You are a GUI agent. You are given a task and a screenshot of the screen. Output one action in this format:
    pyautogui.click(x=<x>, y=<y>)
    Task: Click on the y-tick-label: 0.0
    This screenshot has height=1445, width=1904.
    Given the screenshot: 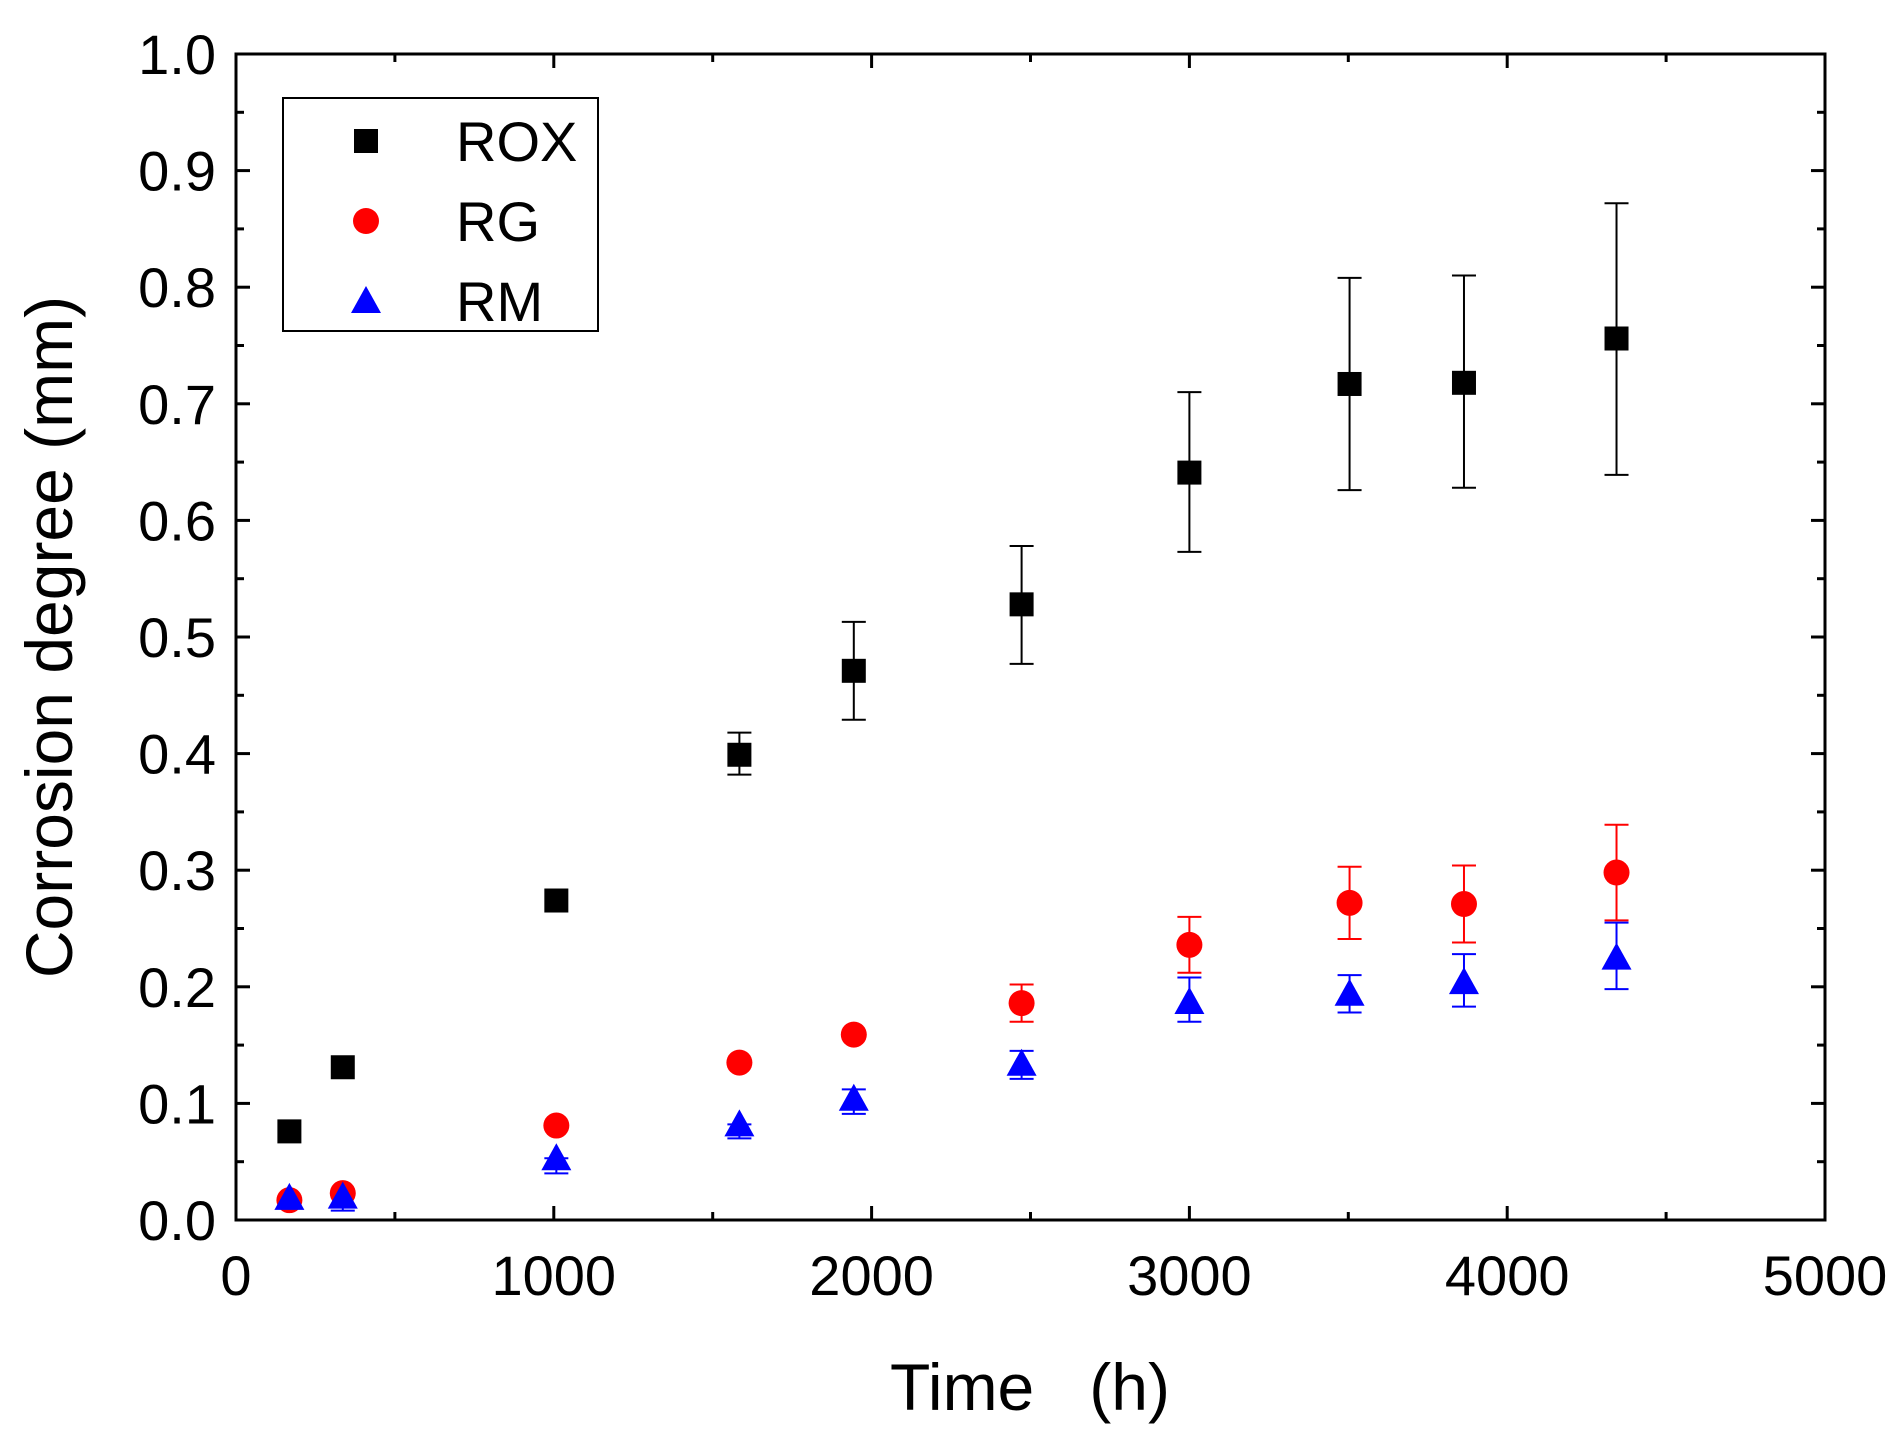 What is the action you would take?
    pyautogui.click(x=177, y=1220)
    